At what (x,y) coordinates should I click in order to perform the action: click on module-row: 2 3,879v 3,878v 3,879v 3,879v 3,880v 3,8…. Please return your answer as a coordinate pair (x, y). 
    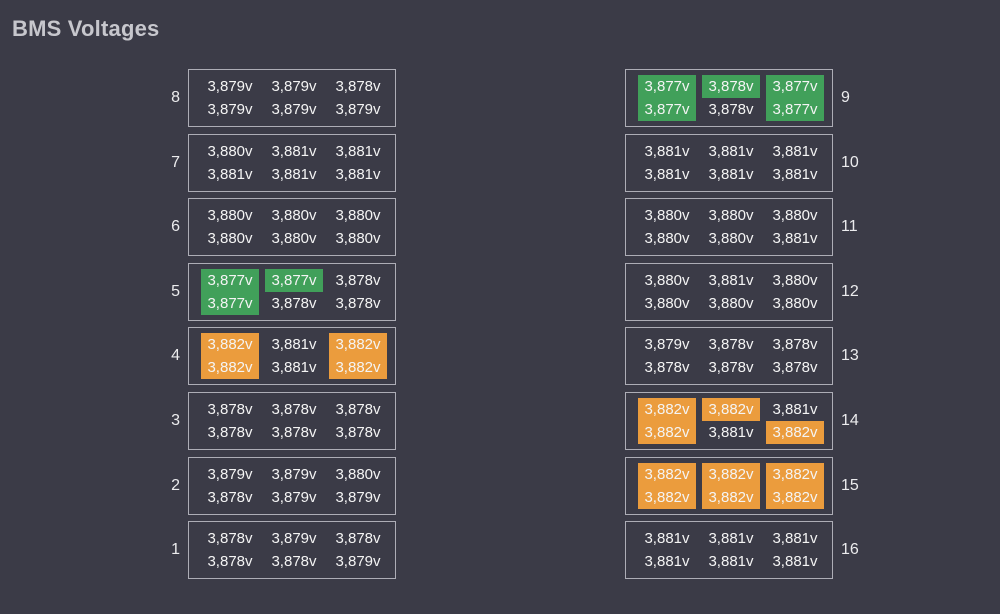
    Looking at the image, I should click on (273, 485).